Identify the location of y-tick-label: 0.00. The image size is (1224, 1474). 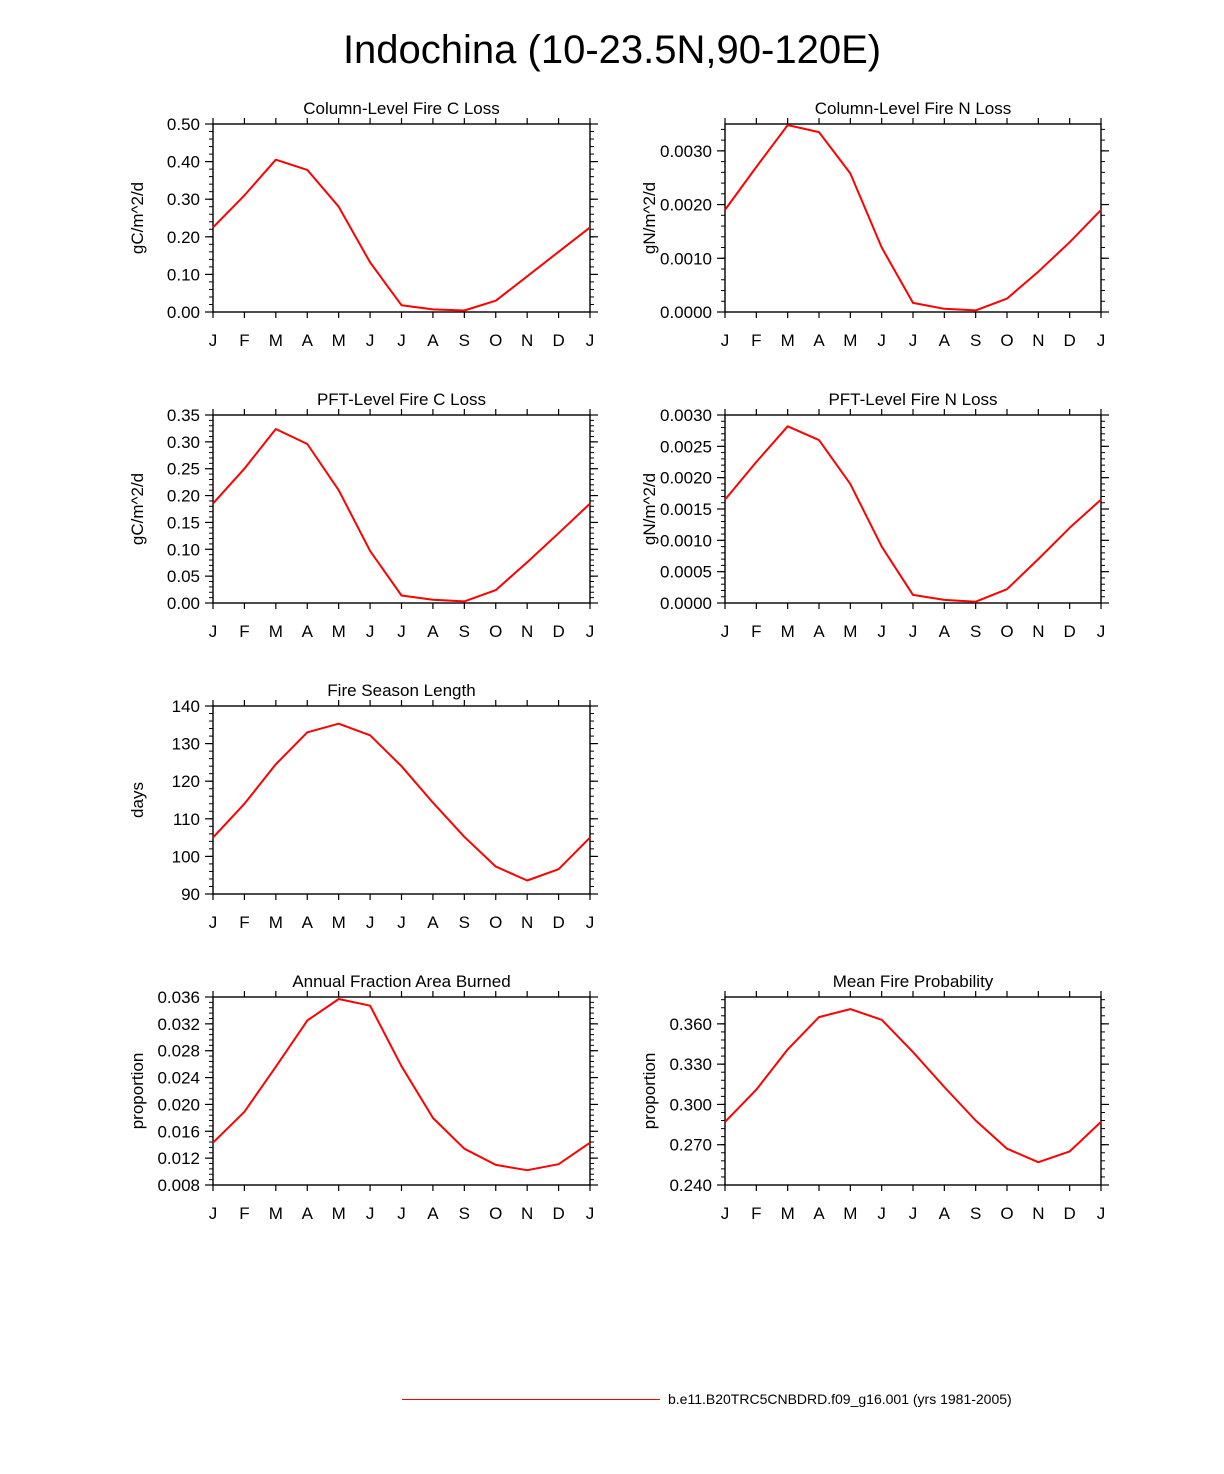
(183, 312).